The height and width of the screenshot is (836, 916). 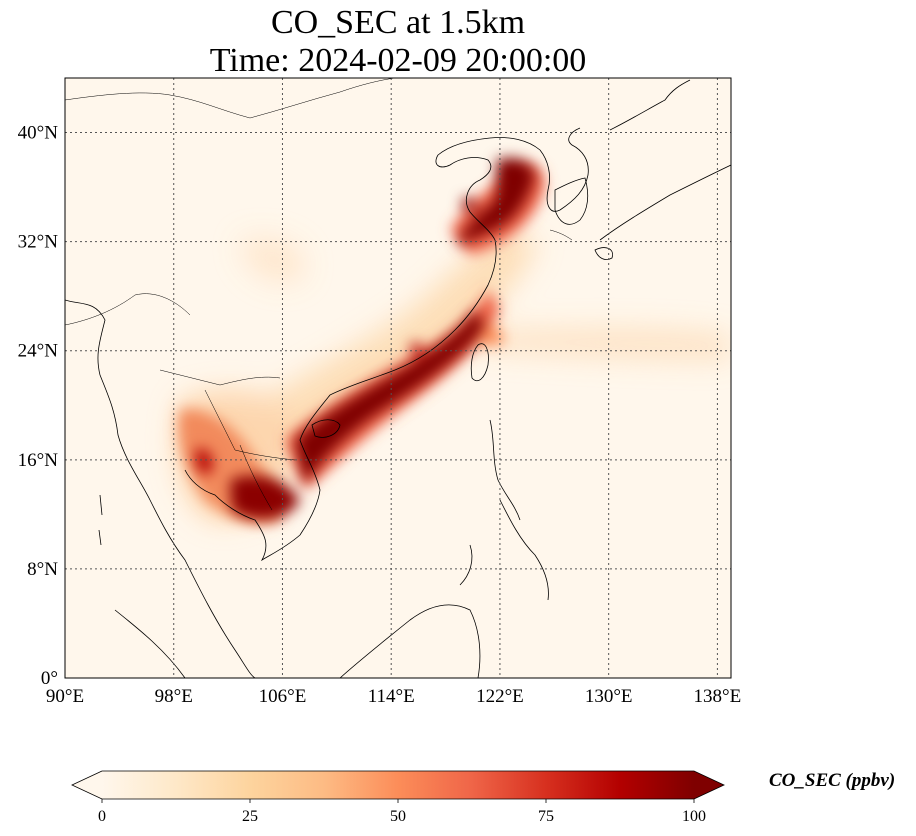 What do you see at coordinates (250, 816) in the screenshot?
I see `colorbar-tick-label: 25` at bounding box center [250, 816].